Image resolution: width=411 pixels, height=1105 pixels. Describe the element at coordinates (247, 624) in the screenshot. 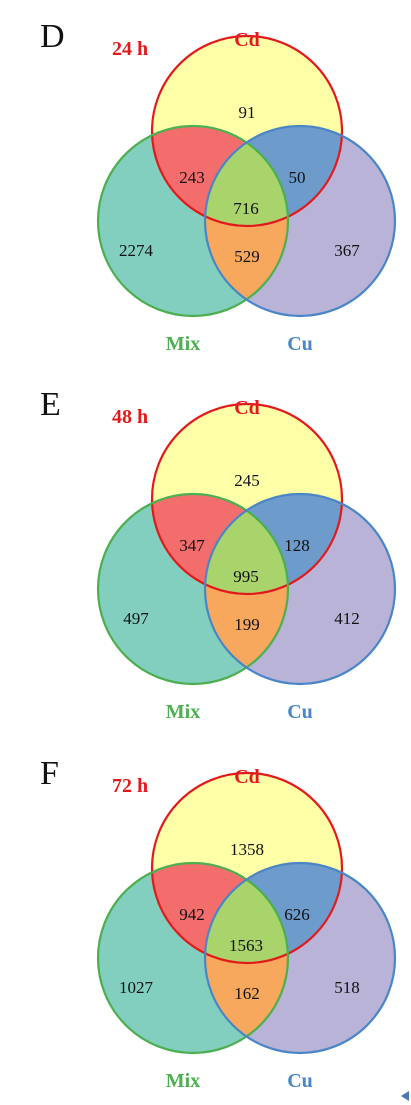

I see `region-count-mix-cu: 199` at that location.